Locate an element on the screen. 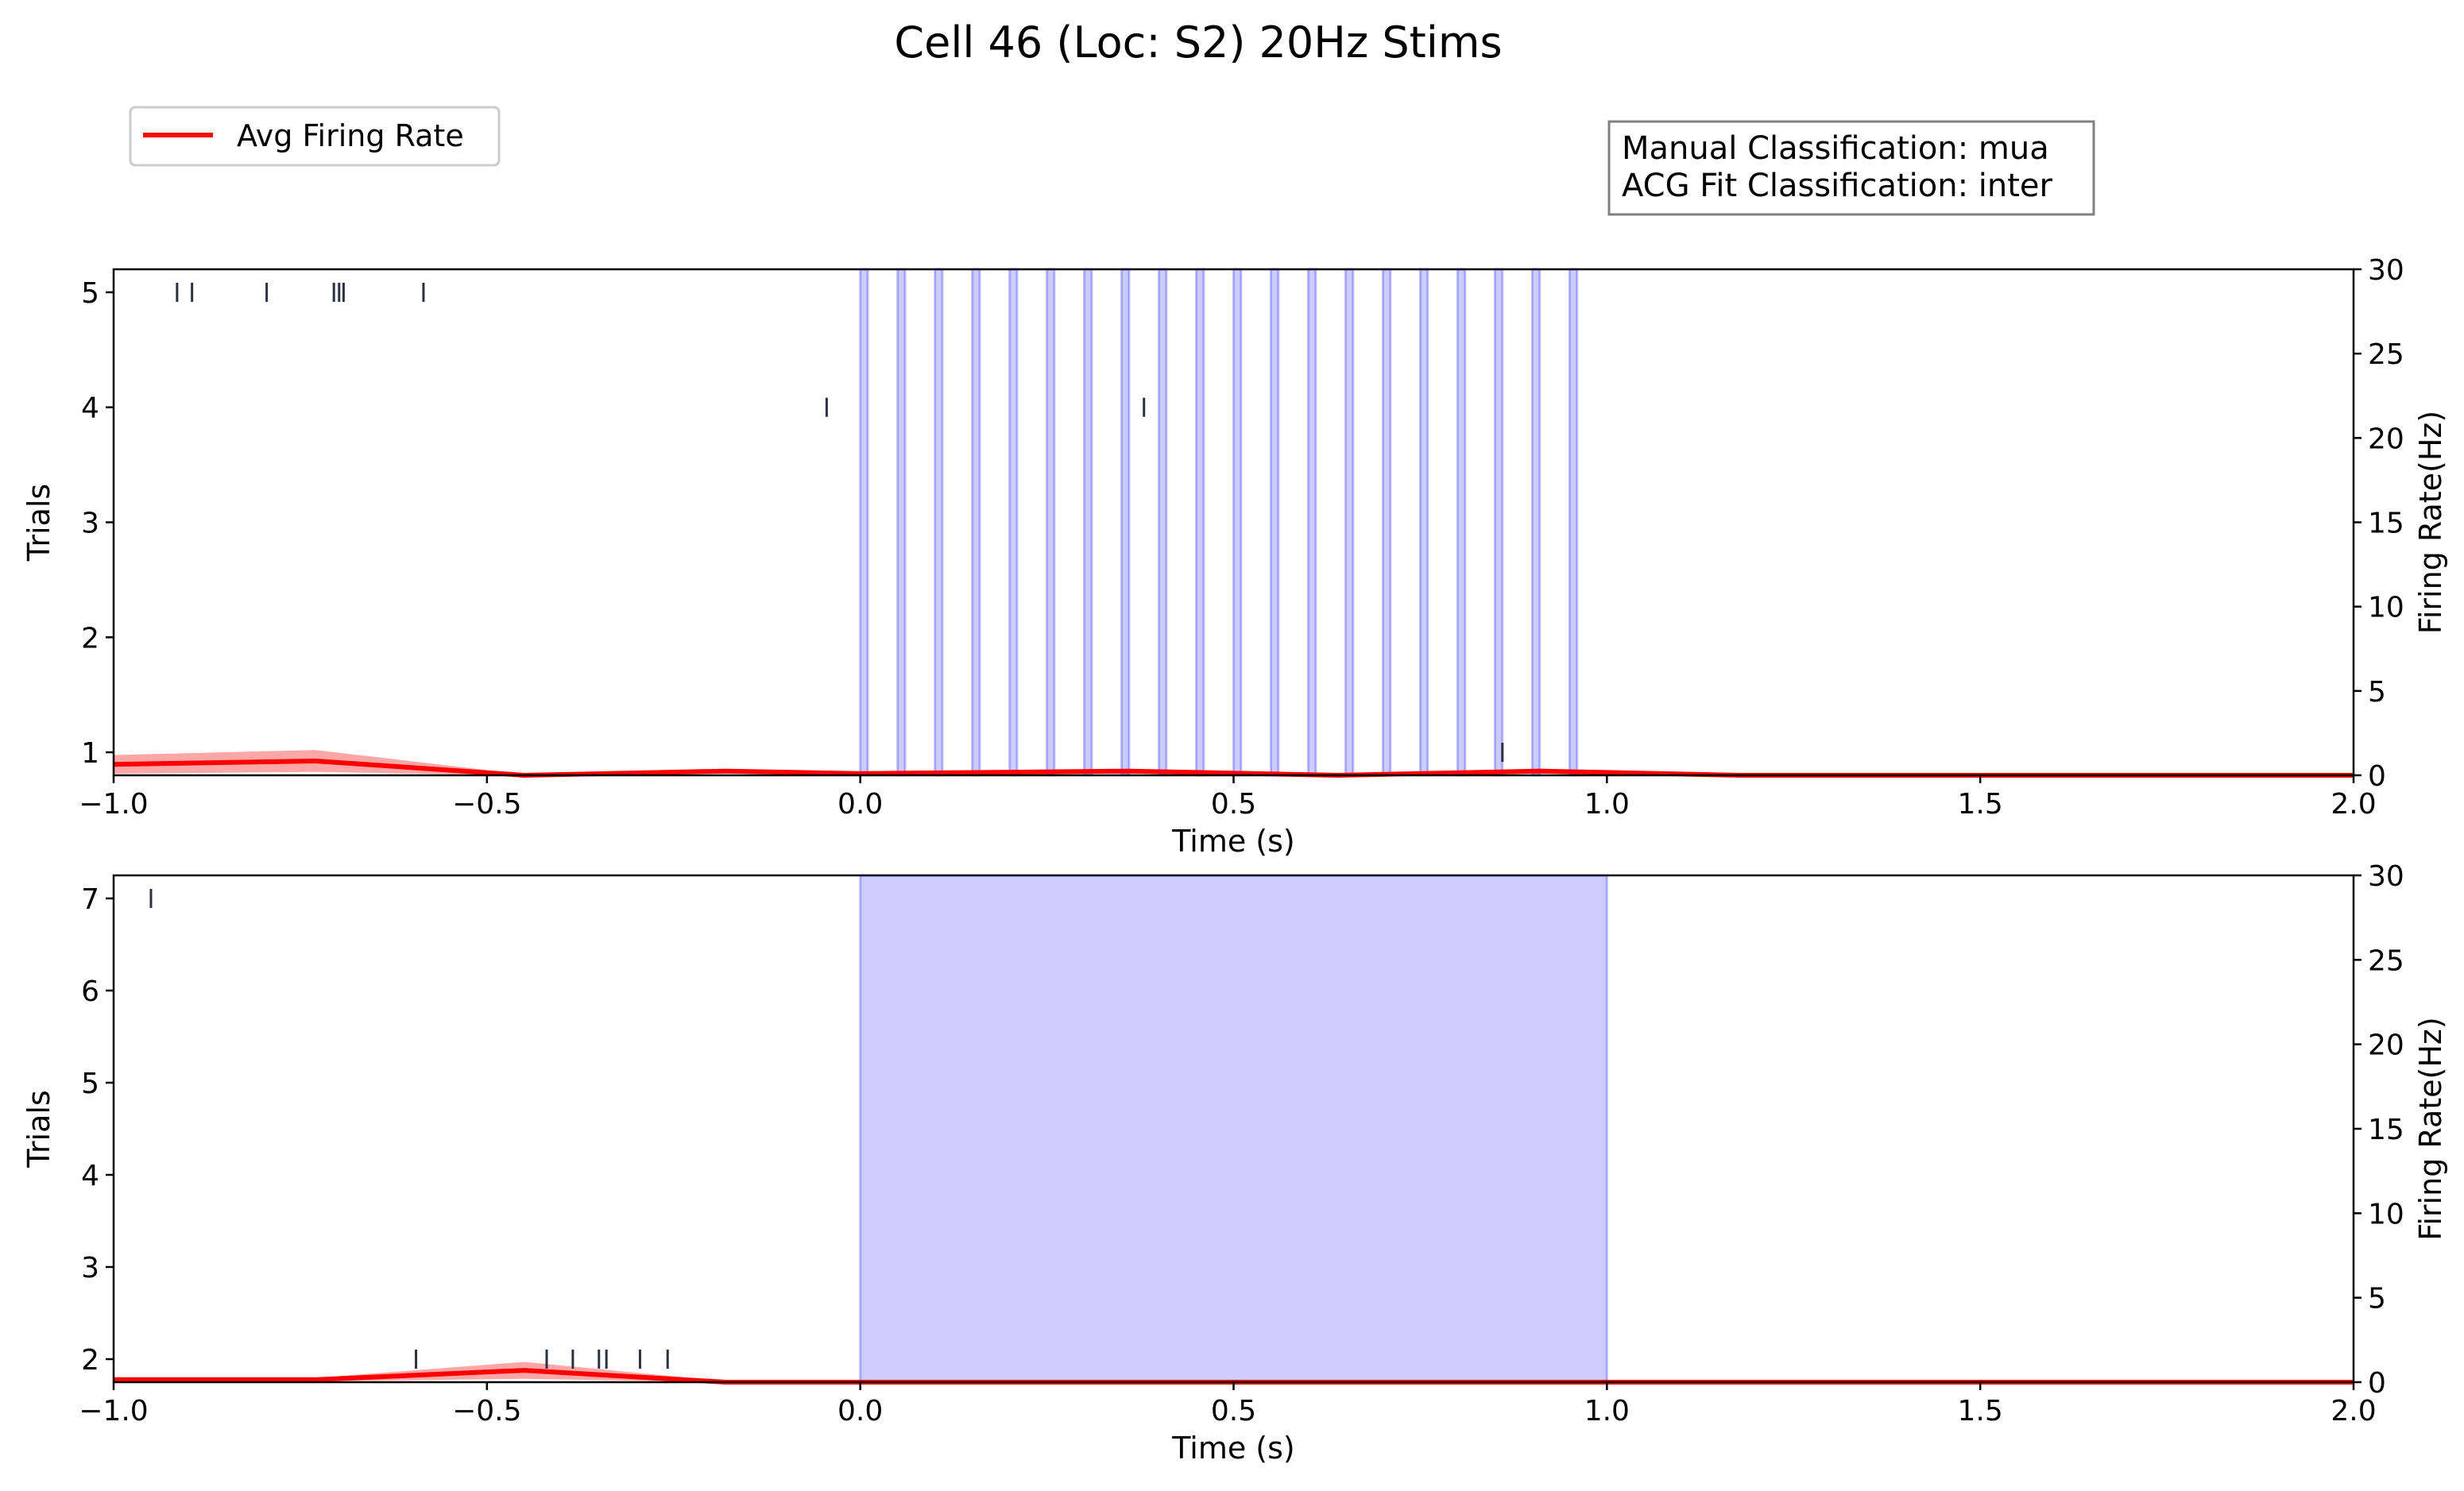  acg-classification-text: ACG Fit Classification: inter is located at coordinates (1837, 186).